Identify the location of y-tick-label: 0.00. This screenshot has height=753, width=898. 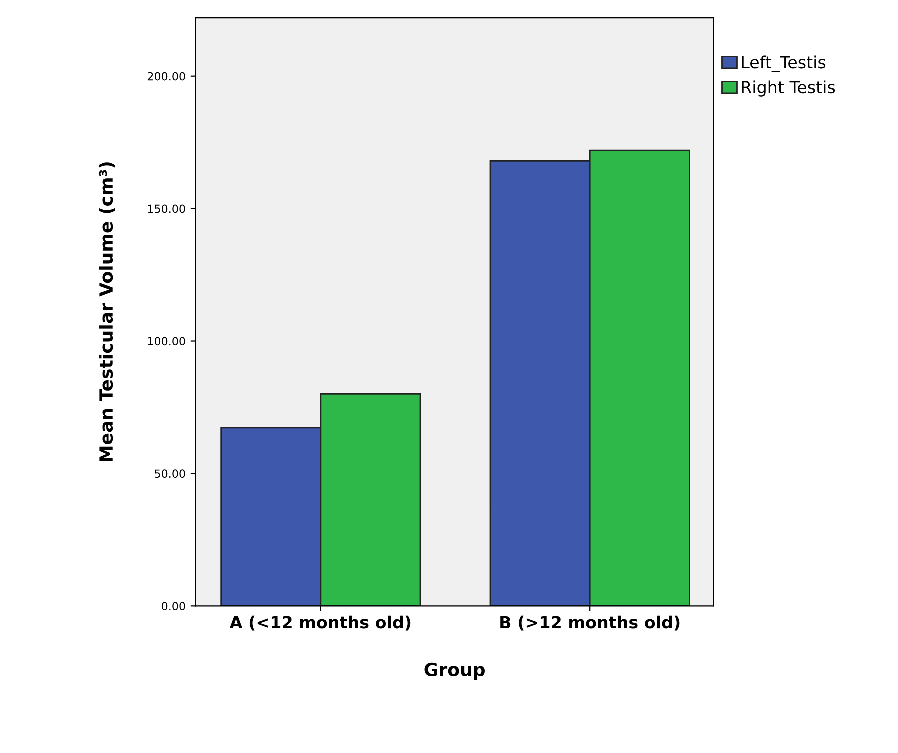
(174, 606).